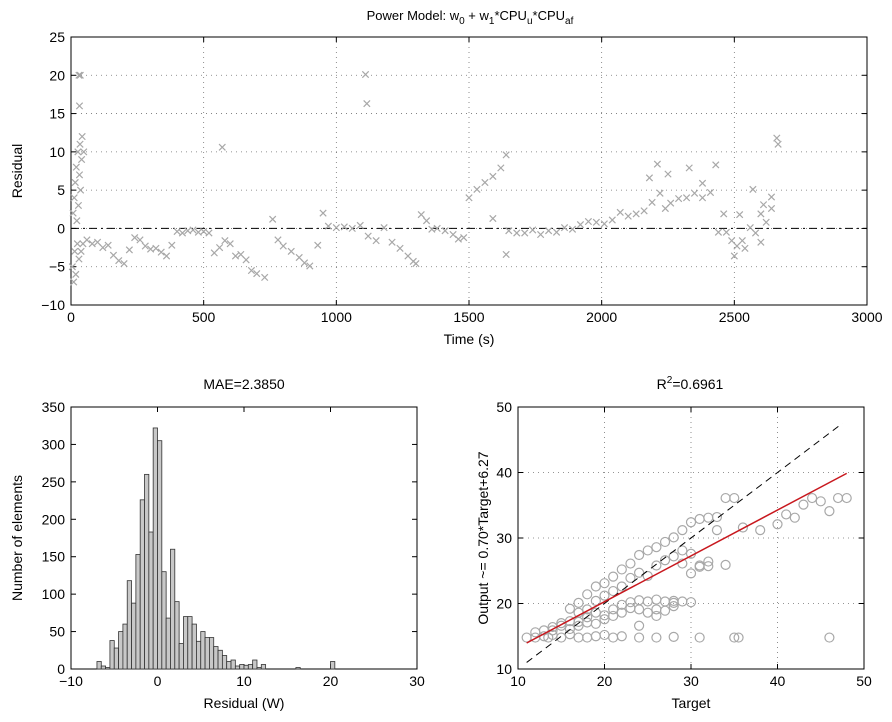 Image resolution: width=892 pixels, height=722 pixels. What do you see at coordinates (687, 542) in the screenshot?
I see `fit-lines` at bounding box center [687, 542].